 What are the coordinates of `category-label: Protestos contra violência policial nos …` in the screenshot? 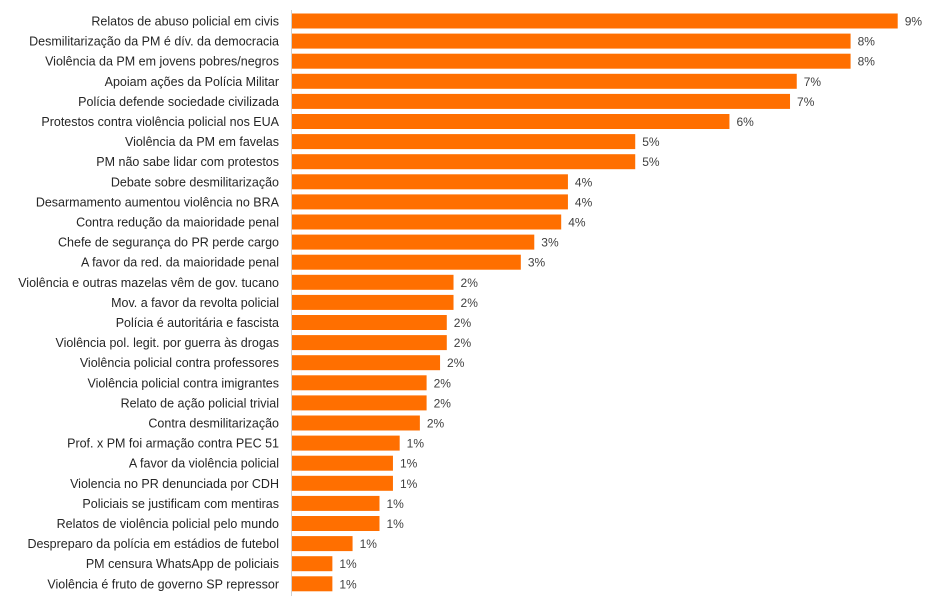 It's located at (160, 122).